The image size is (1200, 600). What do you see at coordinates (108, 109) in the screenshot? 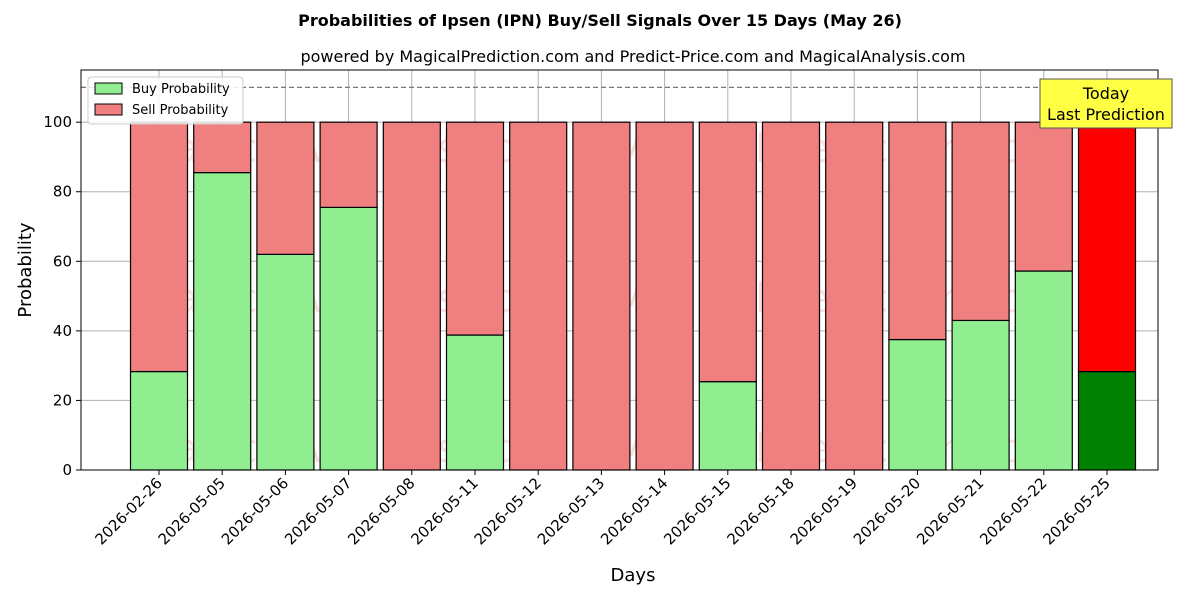
I see `legend-swatch-sell` at bounding box center [108, 109].